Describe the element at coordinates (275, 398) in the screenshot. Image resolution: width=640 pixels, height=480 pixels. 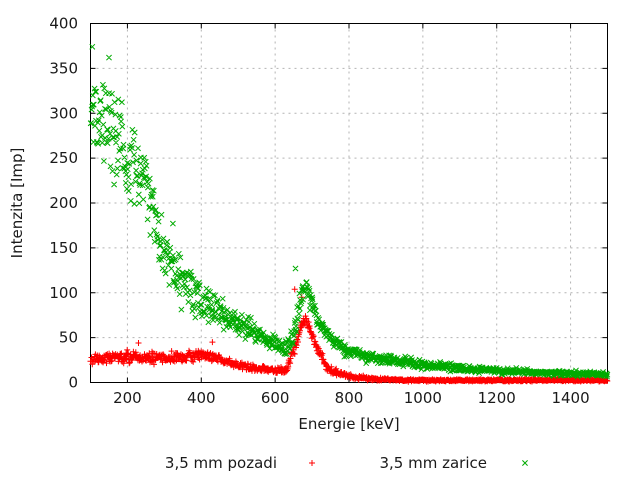
I see `x-tick-label: 600` at that location.